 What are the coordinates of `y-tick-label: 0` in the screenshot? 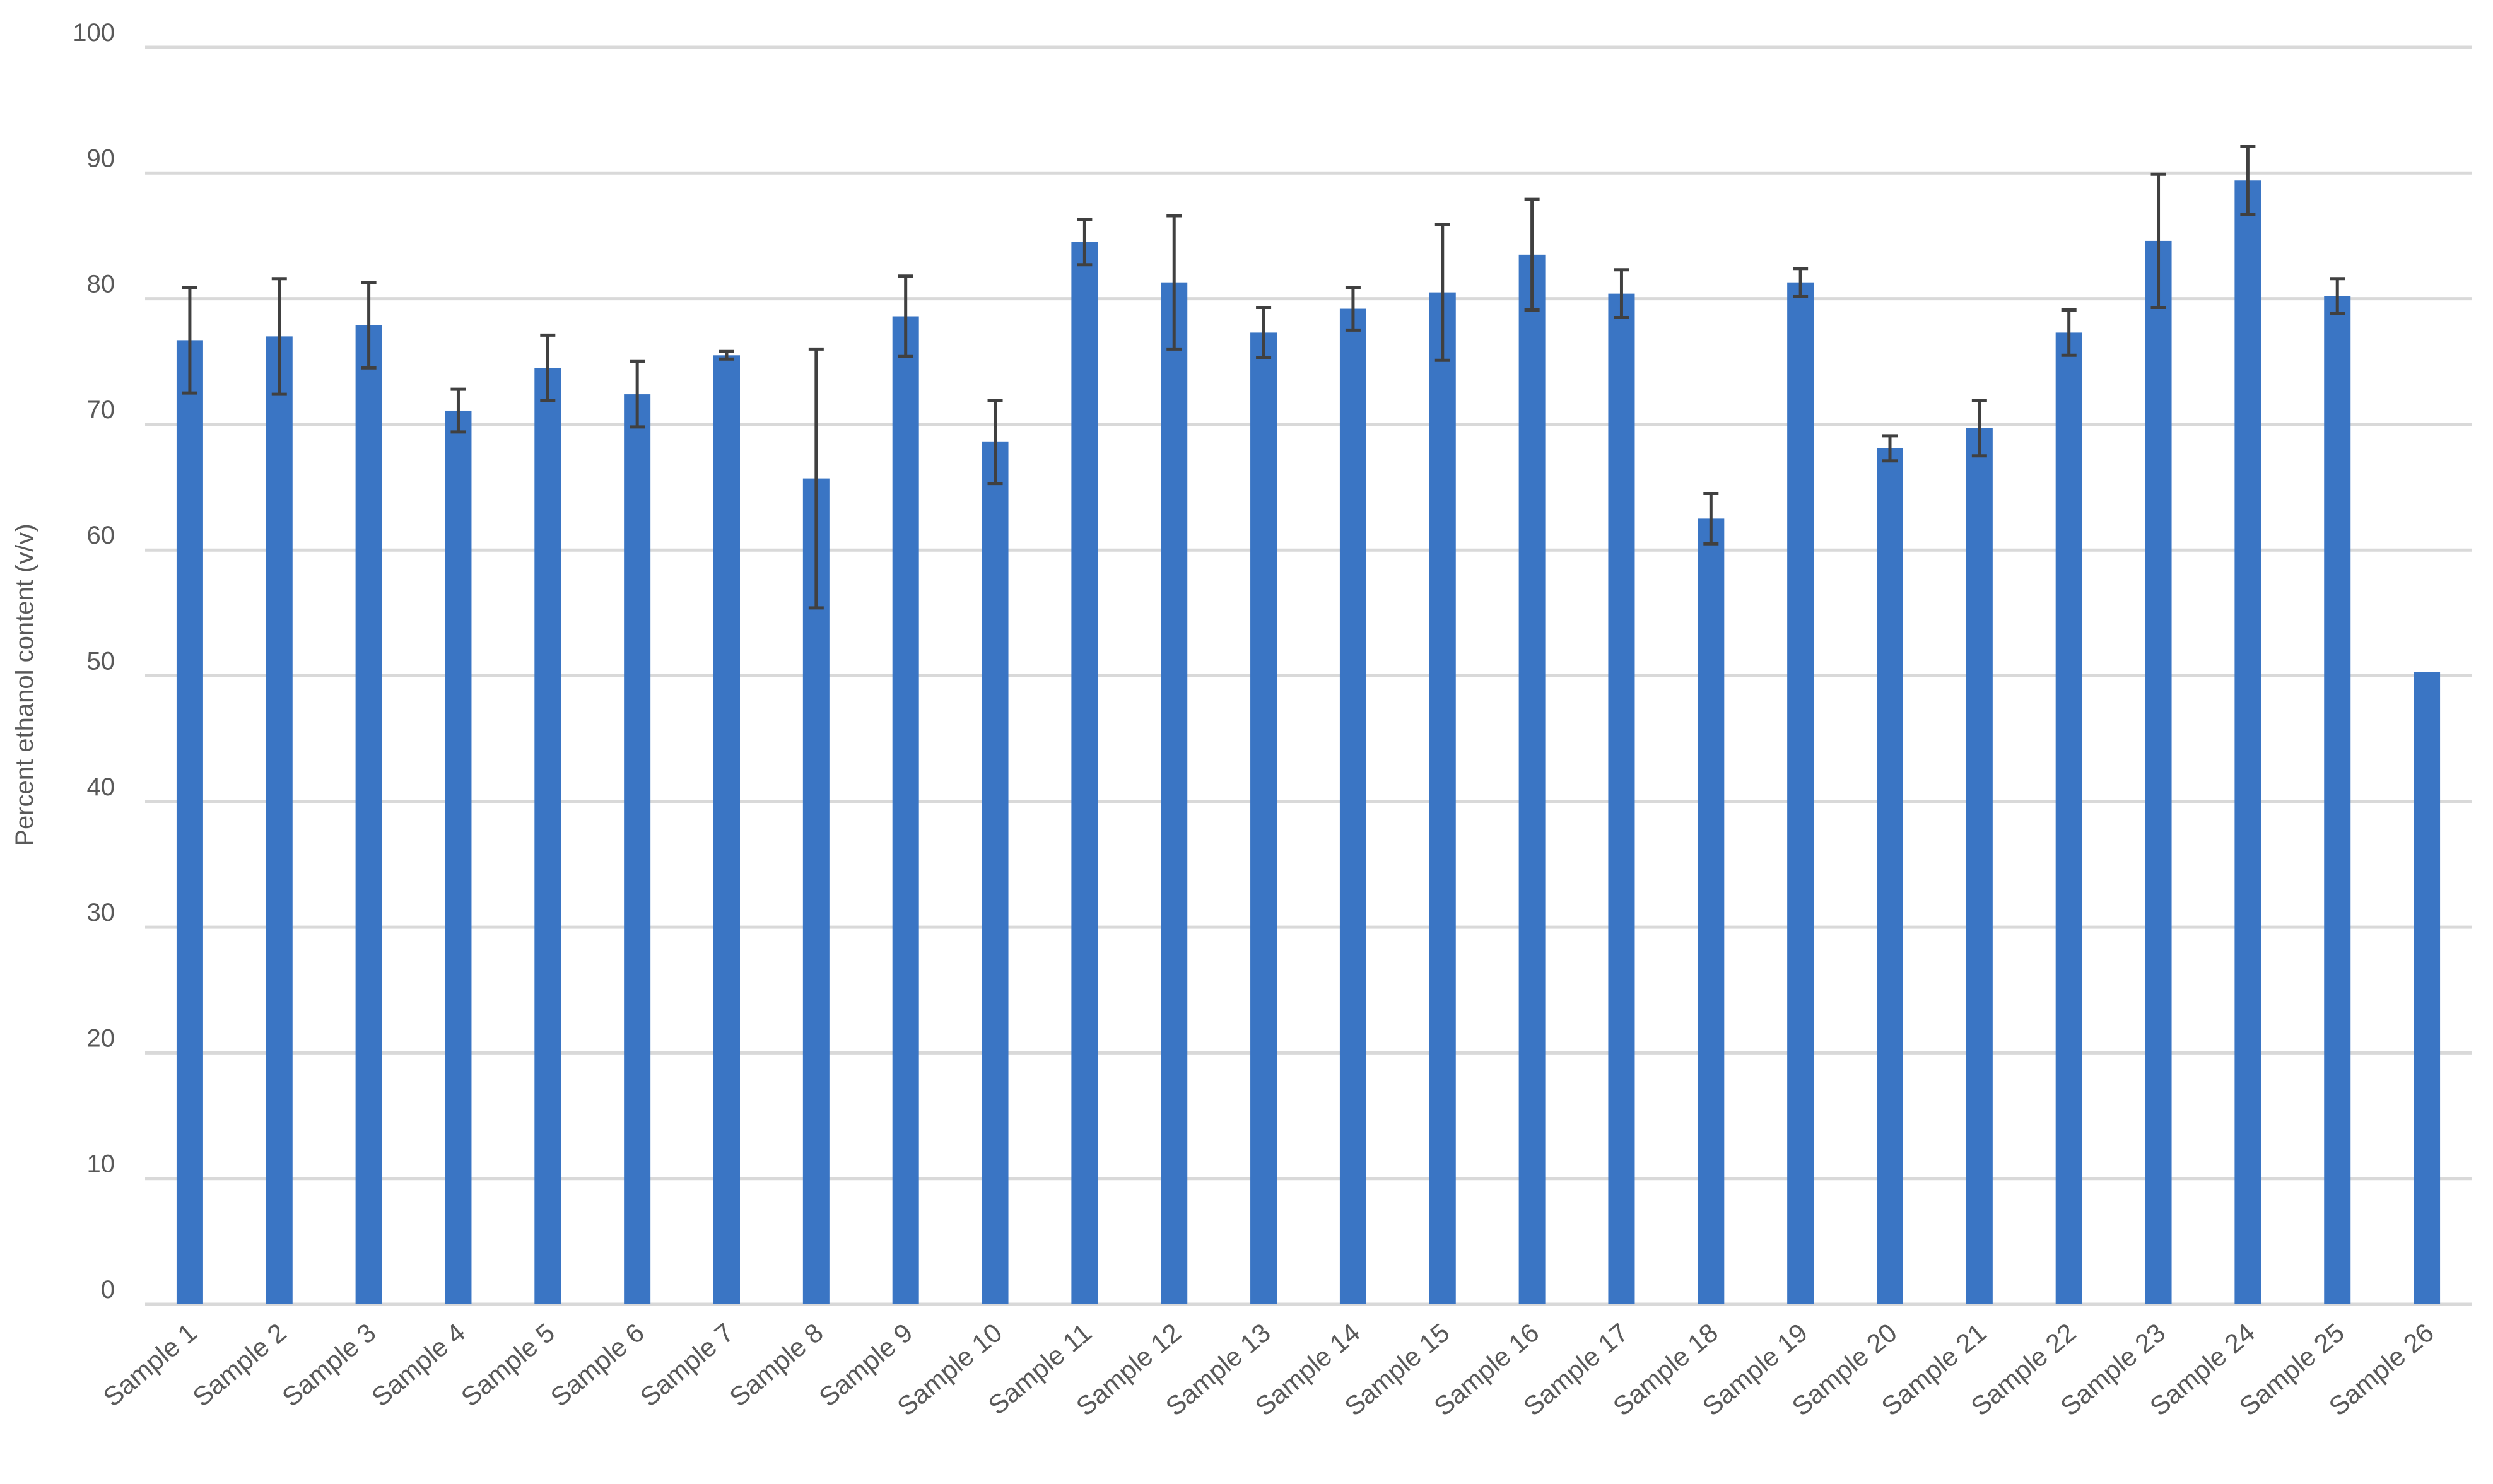 It's located at (108, 1290).